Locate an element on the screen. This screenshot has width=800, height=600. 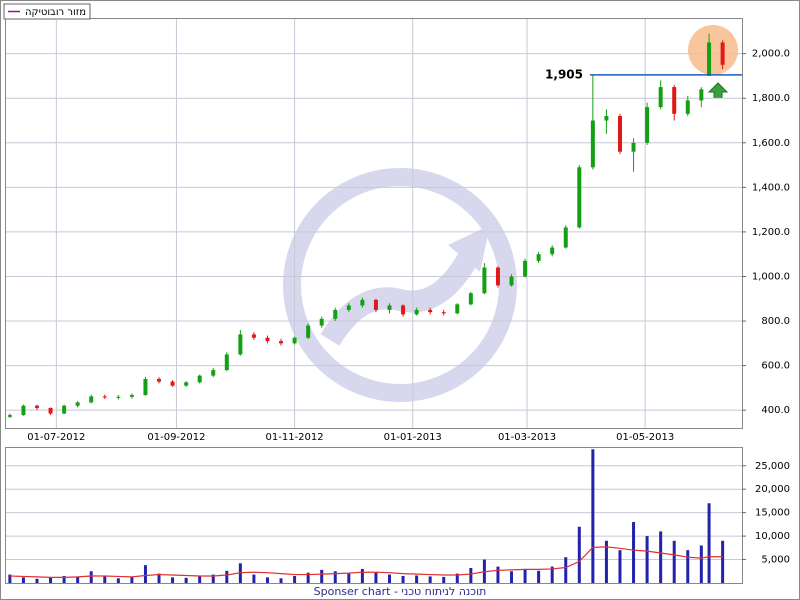
x-tick-label: 01-05-2013 is located at coordinates (645, 437).